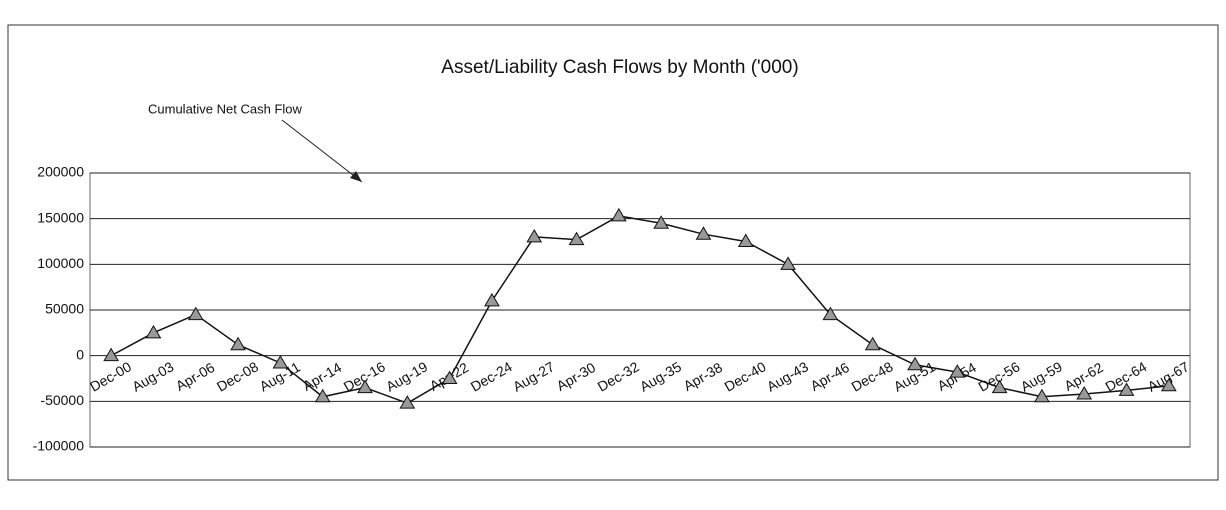 The height and width of the screenshot is (510, 1226). Describe the element at coordinates (60, 263) in the screenshot. I see `y-tick-label: 100000` at that location.